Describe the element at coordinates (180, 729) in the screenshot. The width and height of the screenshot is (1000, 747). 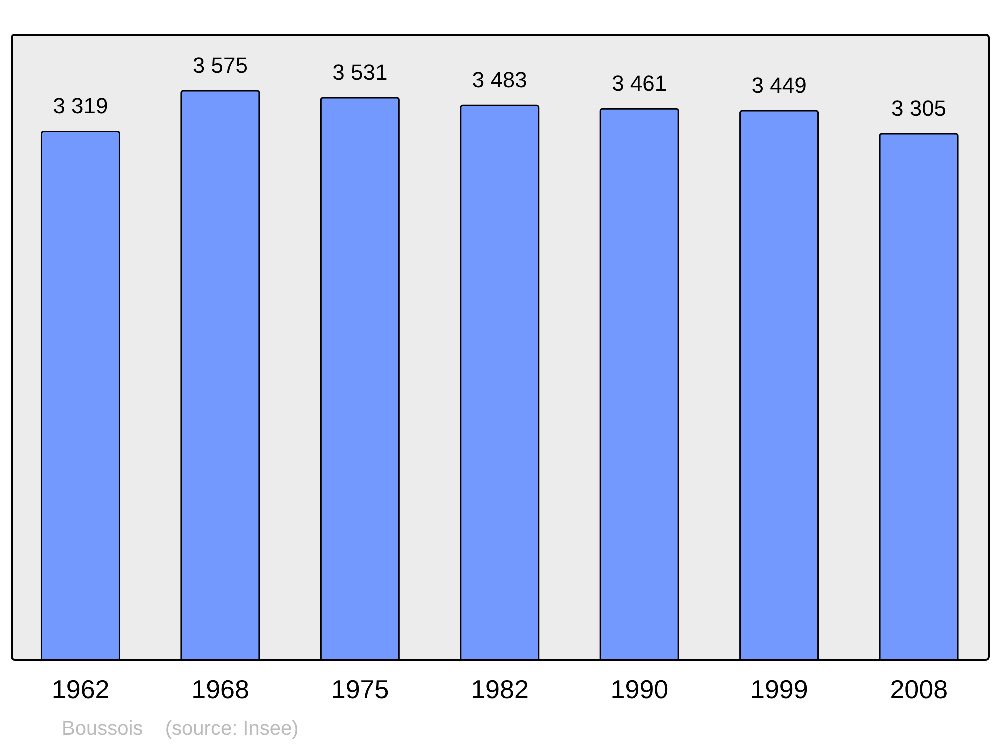
I see `text: Boussois (source: Insee)` at that location.